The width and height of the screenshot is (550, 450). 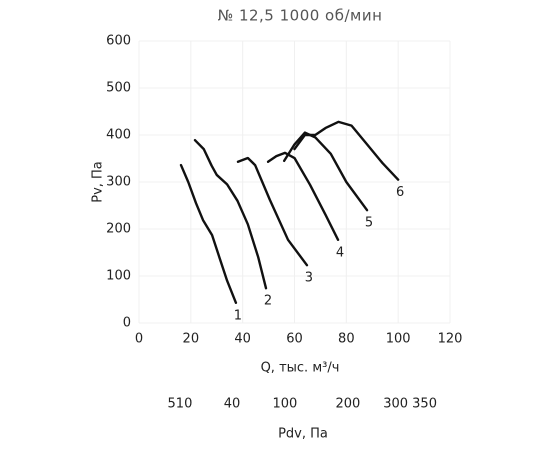 What do you see at coordinates (284, 404) in the screenshot?
I see `x2-tick-label: 100` at bounding box center [284, 404].